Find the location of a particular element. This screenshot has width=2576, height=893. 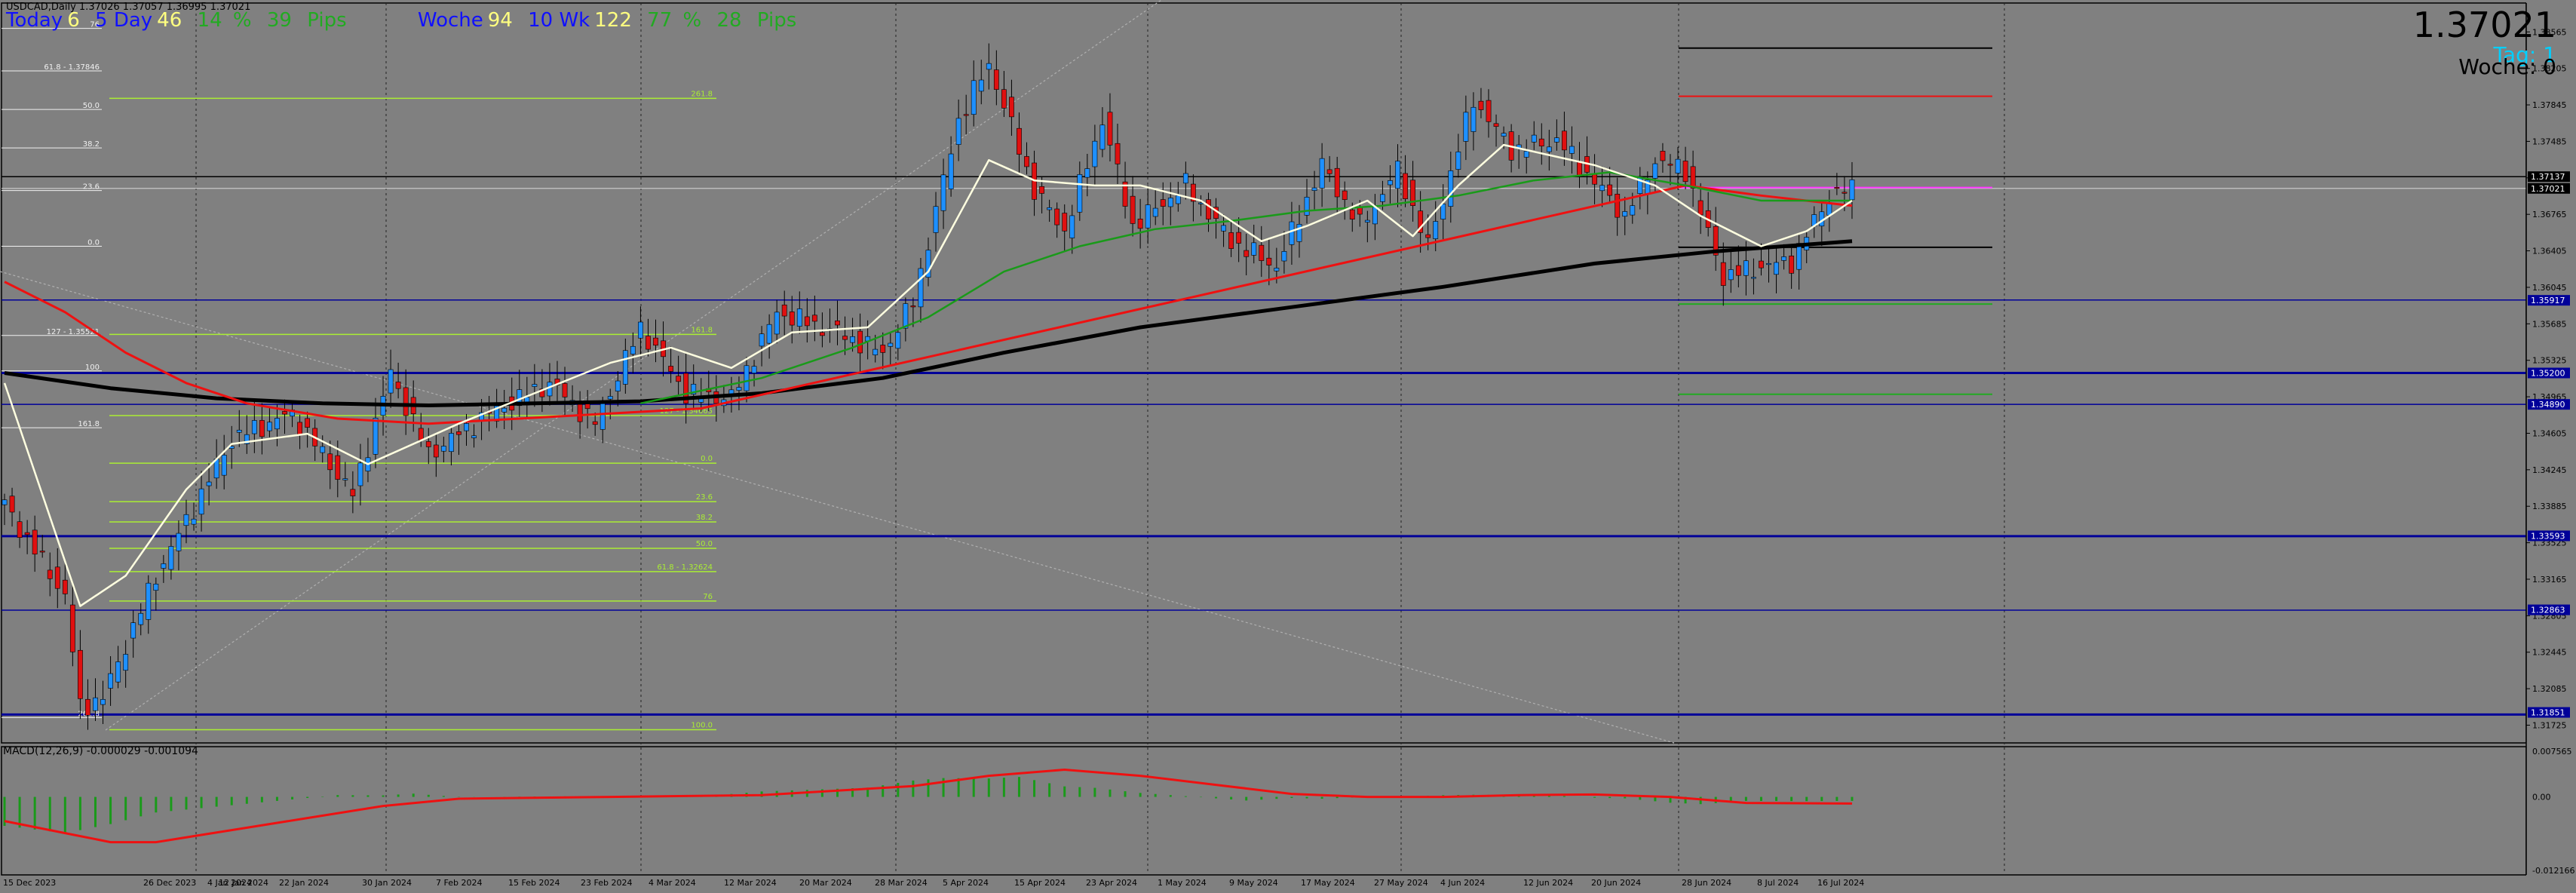

date-label: 28 Mar 2024 is located at coordinates (901, 883).